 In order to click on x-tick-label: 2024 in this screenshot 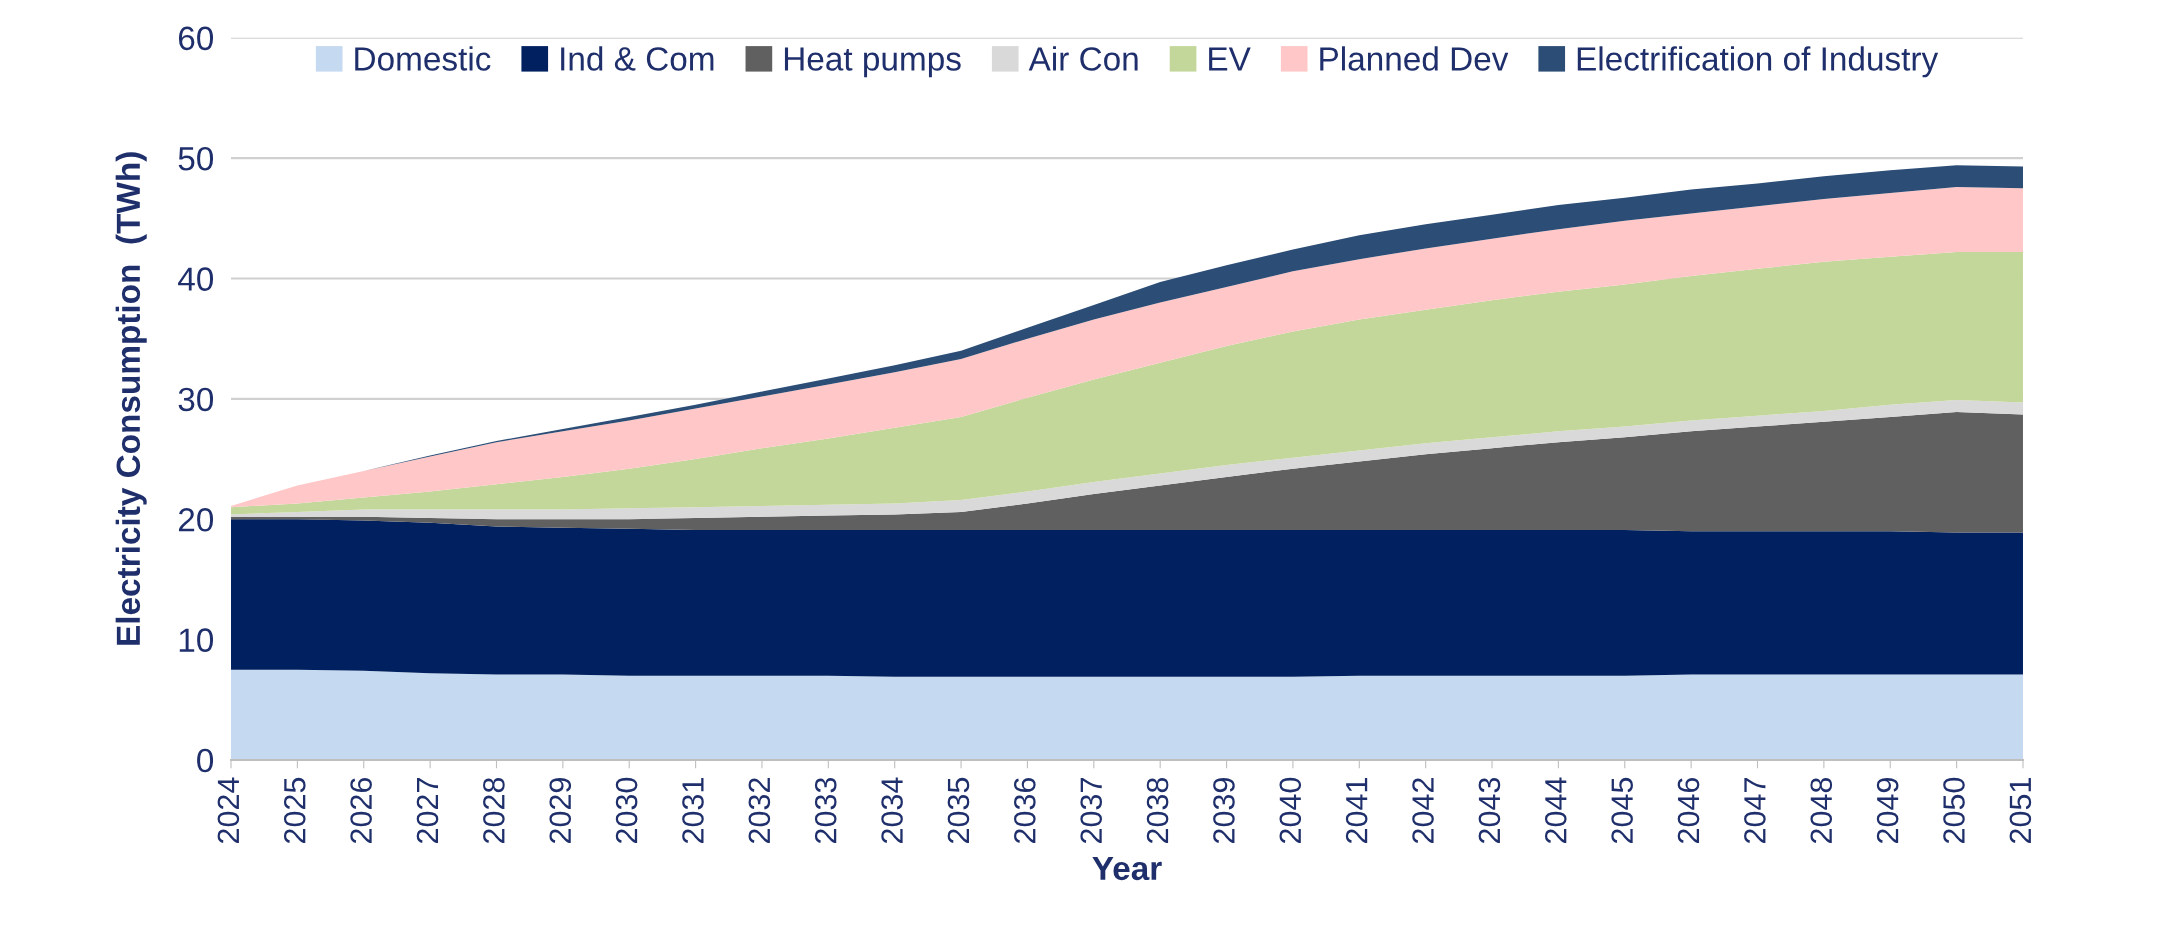, I will do `click(228, 810)`.